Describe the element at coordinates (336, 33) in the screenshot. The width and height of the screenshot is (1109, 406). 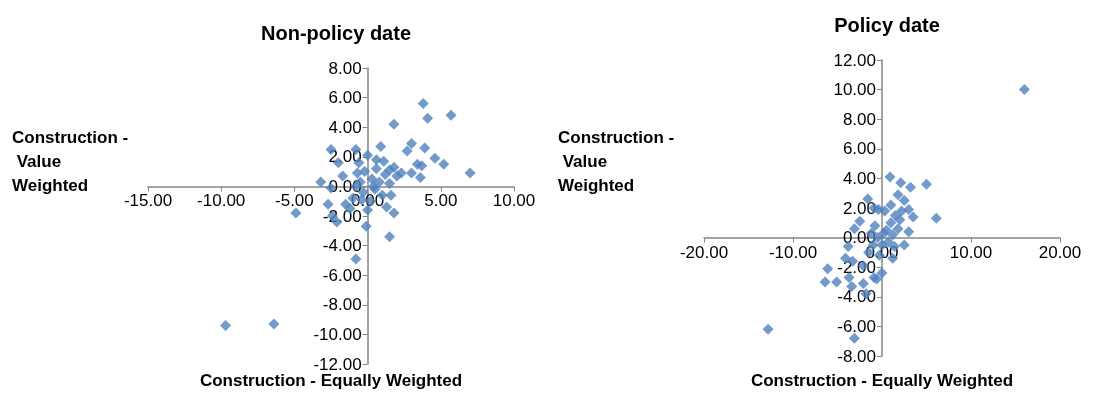
I see `chart-title: Non-policy date` at that location.